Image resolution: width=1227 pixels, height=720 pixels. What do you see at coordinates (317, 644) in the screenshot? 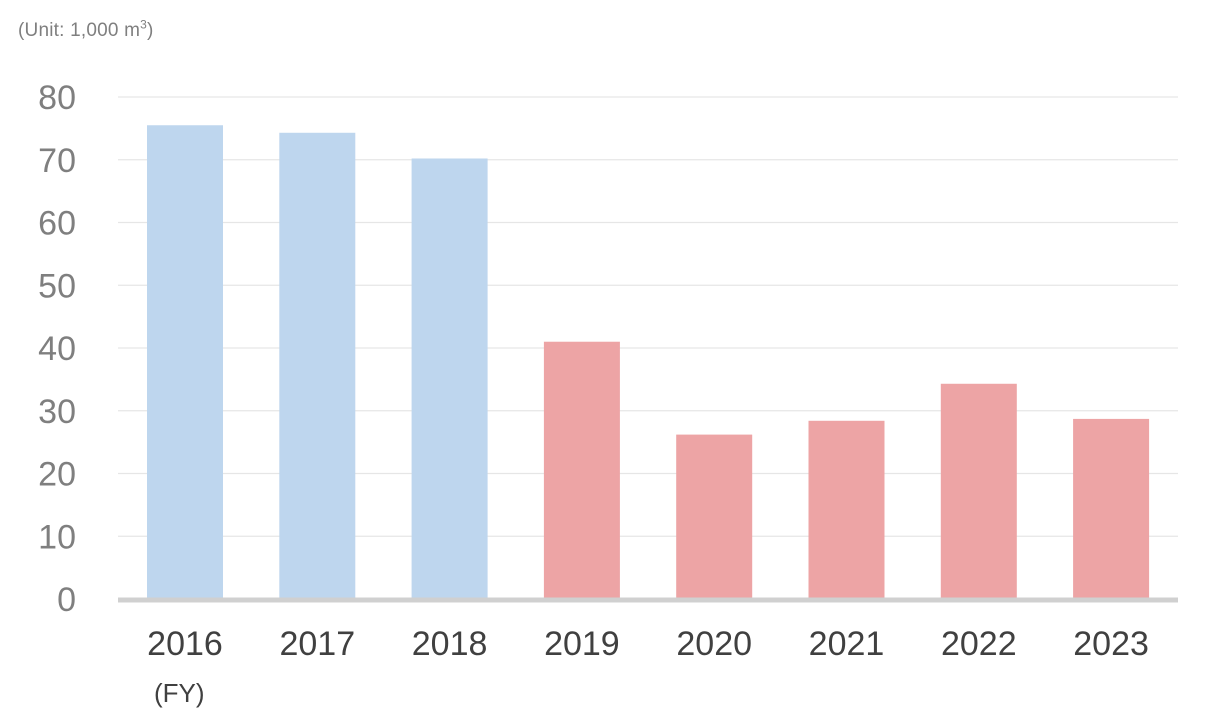
I see `x-tick-label: 2017` at bounding box center [317, 644].